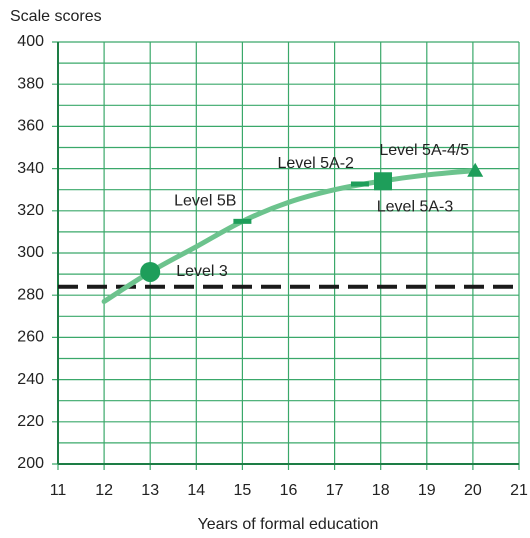 The width and height of the screenshot is (530, 538). What do you see at coordinates (473, 490) in the screenshot?
I see `x-tick-label: 20` at bounding box center [473, 490].